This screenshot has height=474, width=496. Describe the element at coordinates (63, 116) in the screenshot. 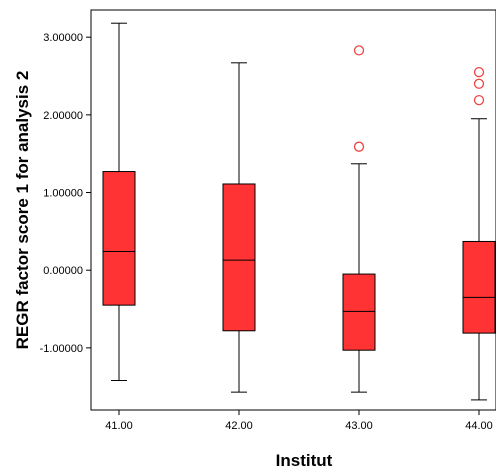

I see `y-tick-label: 2.00000` at that location.